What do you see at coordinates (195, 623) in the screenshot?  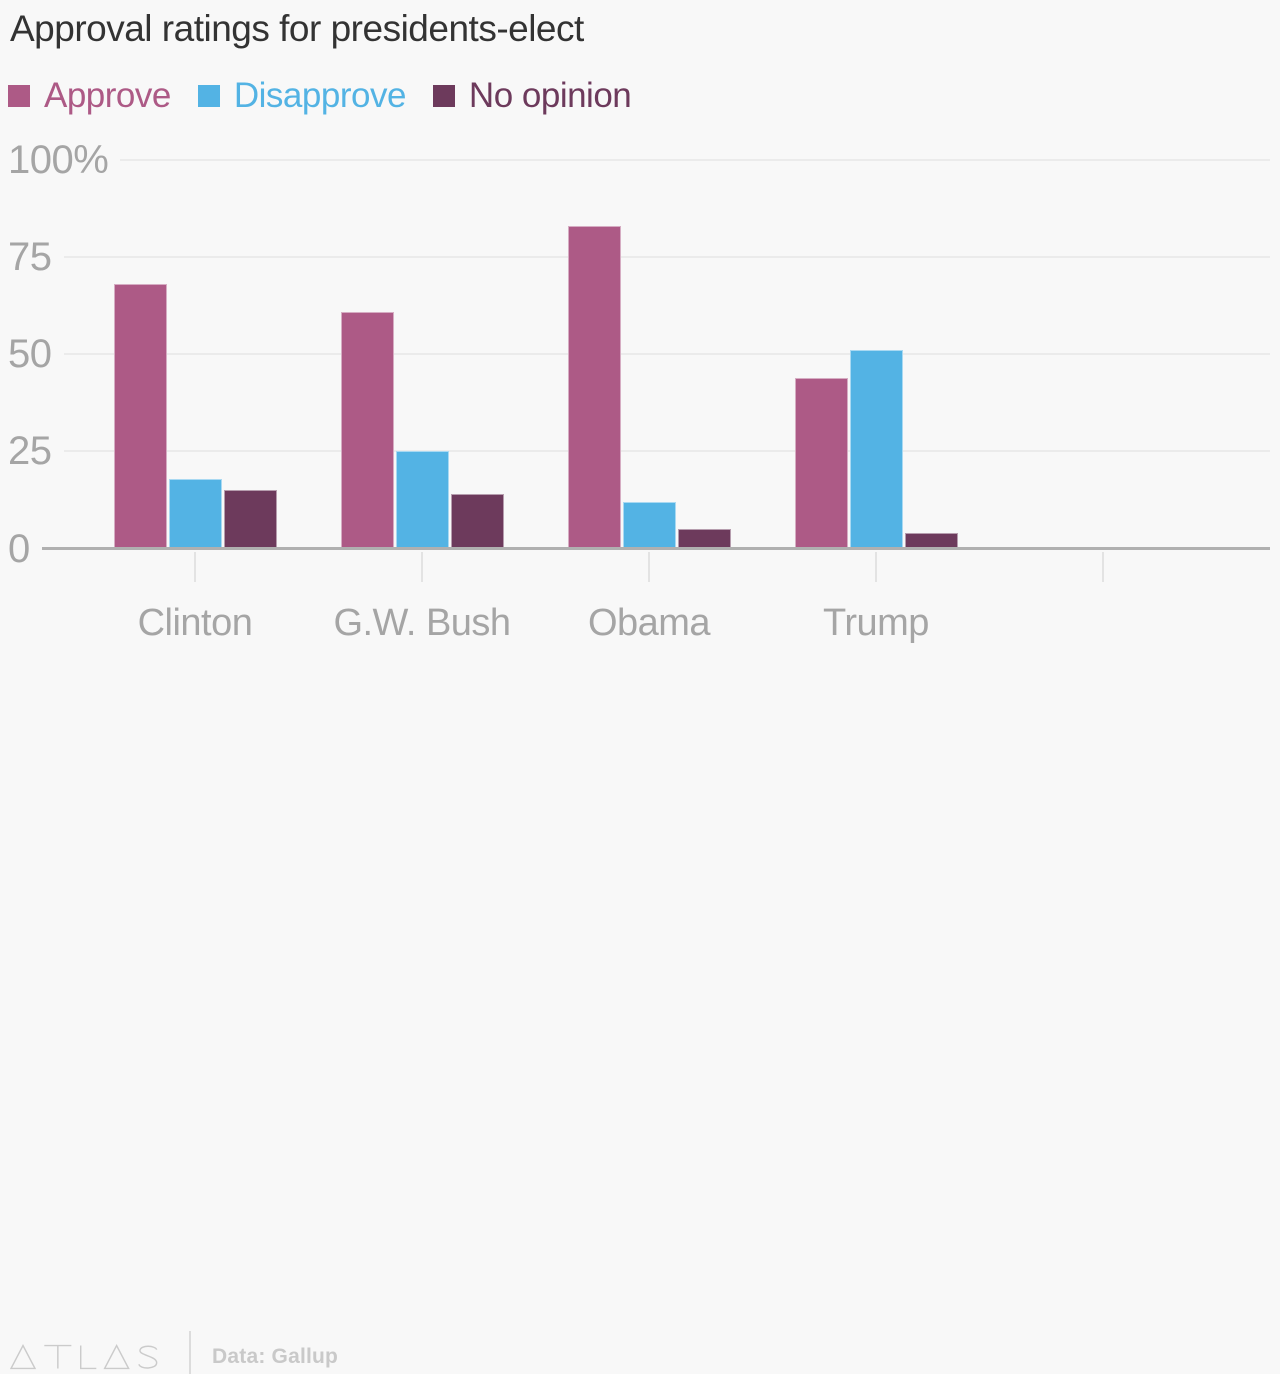 I see `x-axis-label-clinton: Clinton` at bounding box center [195, 623].